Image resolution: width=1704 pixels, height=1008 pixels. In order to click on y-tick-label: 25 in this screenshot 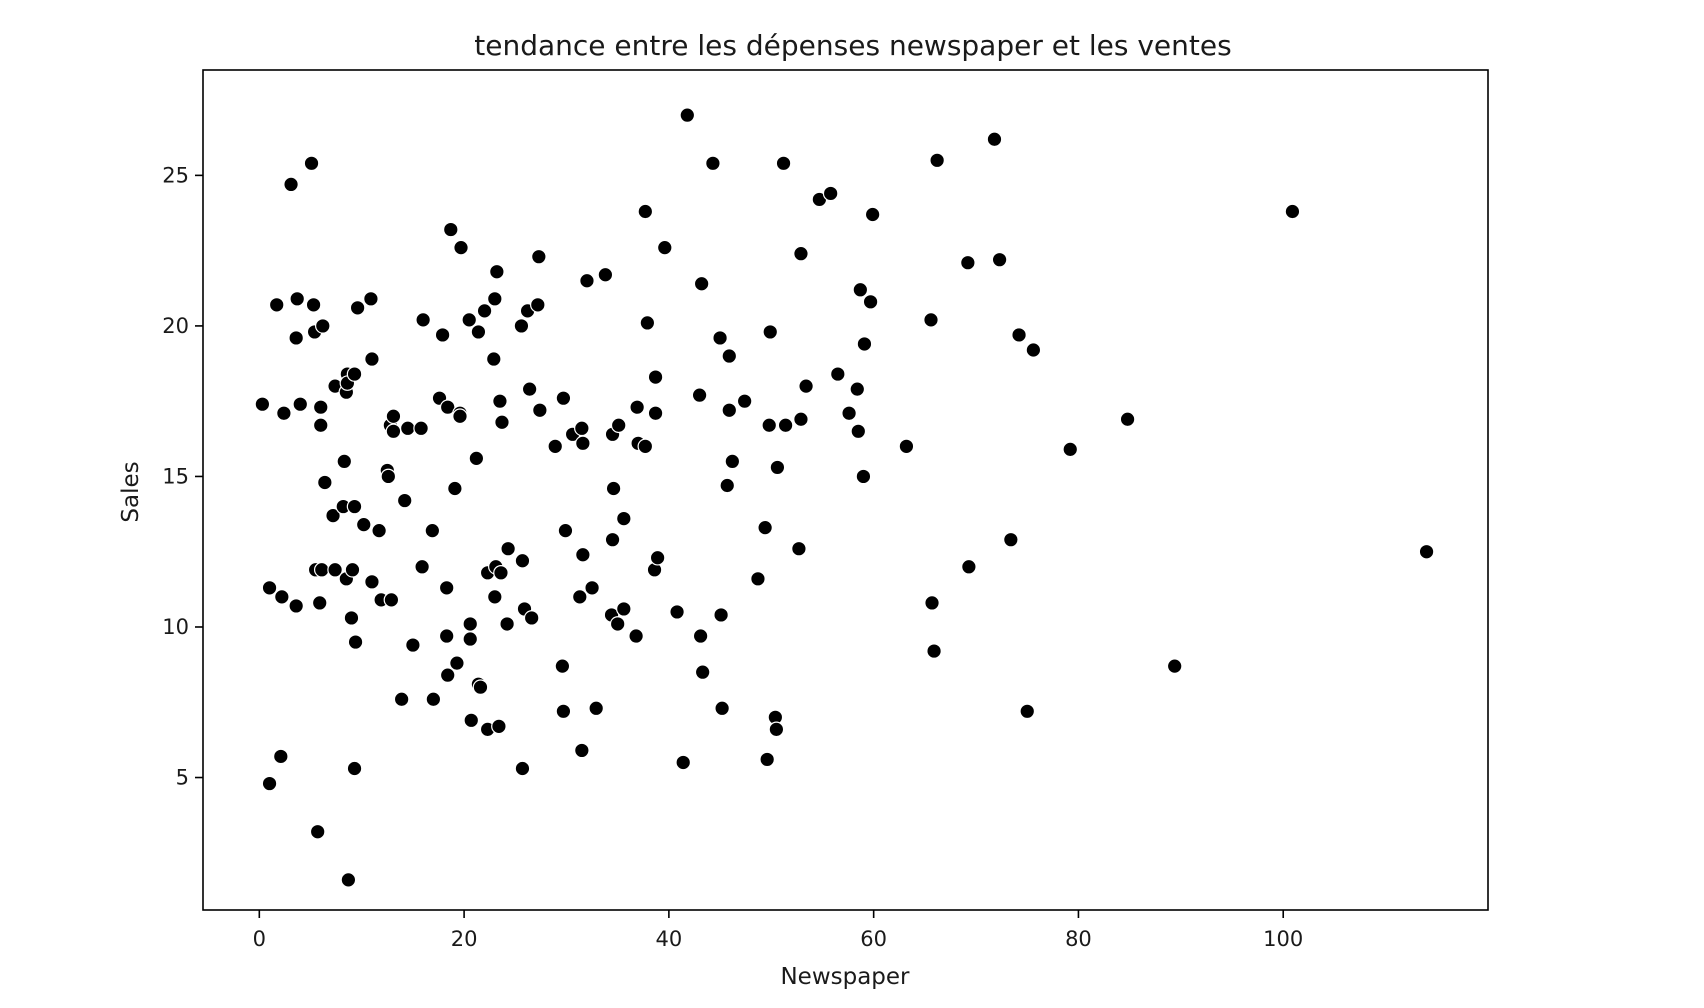, I will do `click(175, 175)`.